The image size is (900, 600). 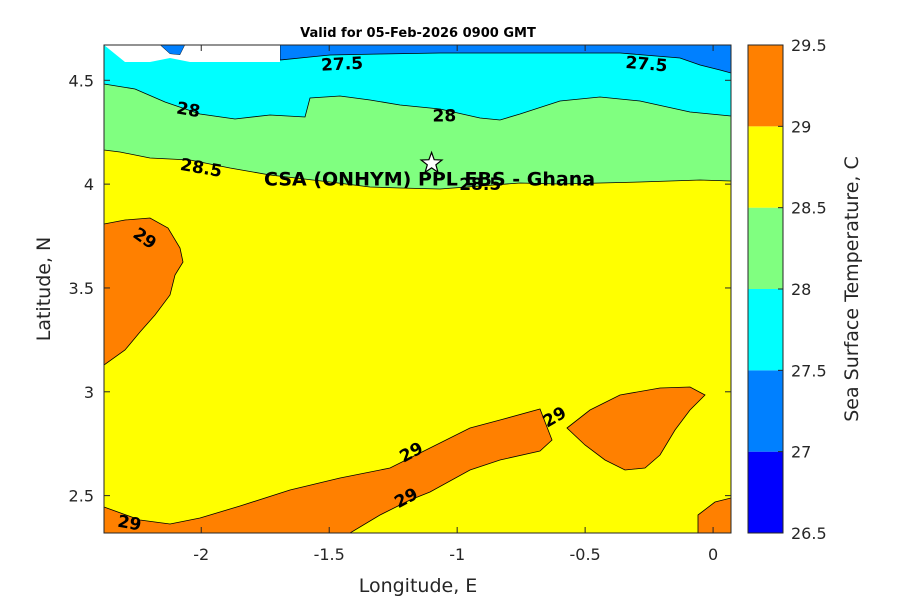 I want to click on x-tick-label: -1.5, so click(x=329, y=554).